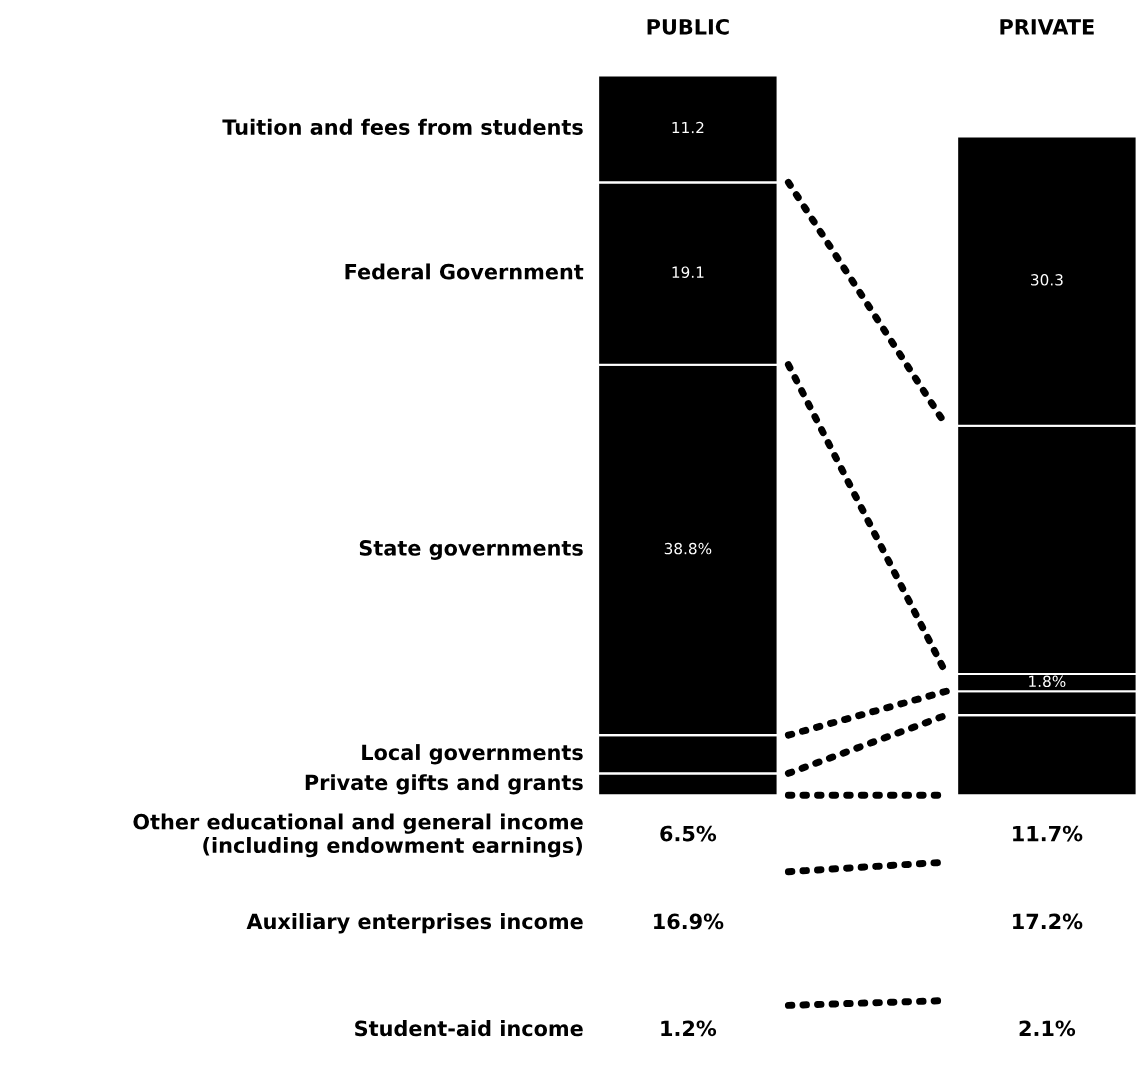 This screenshot has height=1076, width=1137. What do you see at coordinates (402, 126) in the screenshot?
I see `series-label: Tuition and fees from students` at bounding box center [402, 126].